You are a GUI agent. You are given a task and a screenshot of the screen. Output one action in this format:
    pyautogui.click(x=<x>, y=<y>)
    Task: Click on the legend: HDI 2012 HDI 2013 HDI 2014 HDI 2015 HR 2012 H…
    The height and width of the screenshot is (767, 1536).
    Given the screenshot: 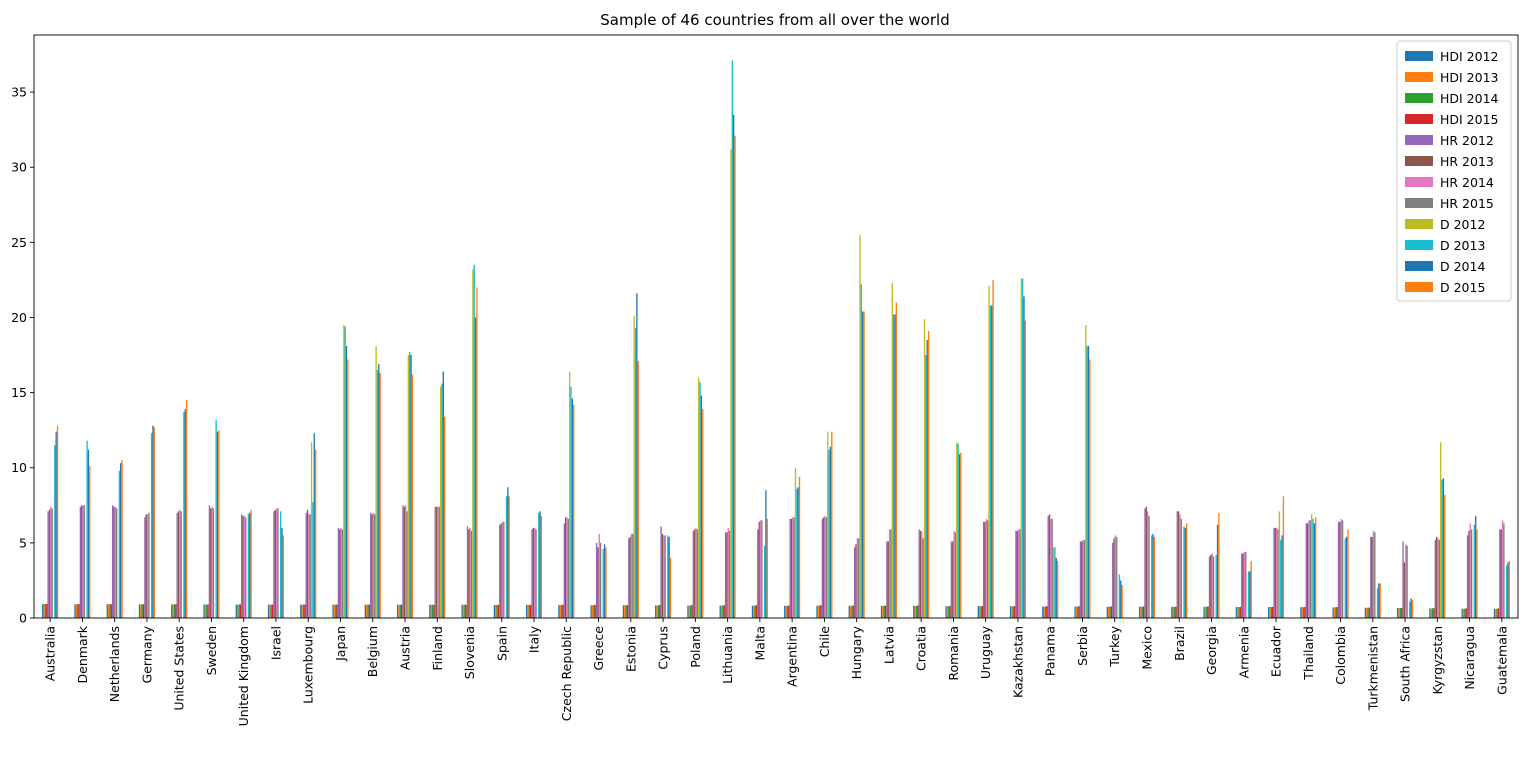 What is the action you would take?
    pyautogui.click(x=1454, y=171)
    